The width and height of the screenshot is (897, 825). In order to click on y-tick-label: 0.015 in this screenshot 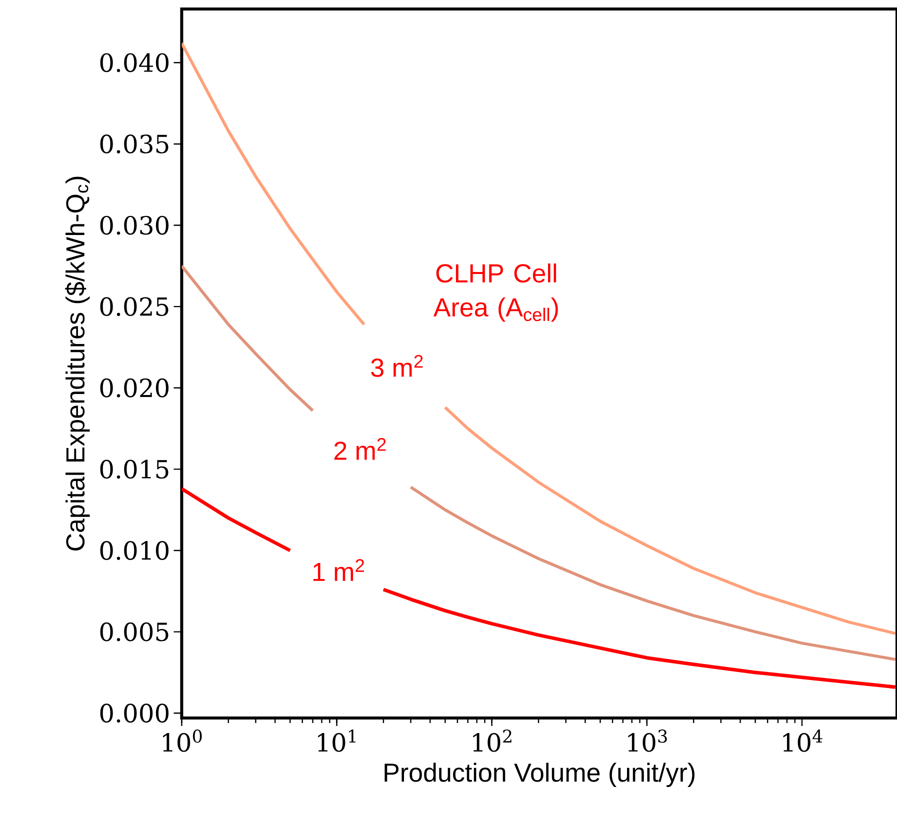, I will do `click(134, 469)`.